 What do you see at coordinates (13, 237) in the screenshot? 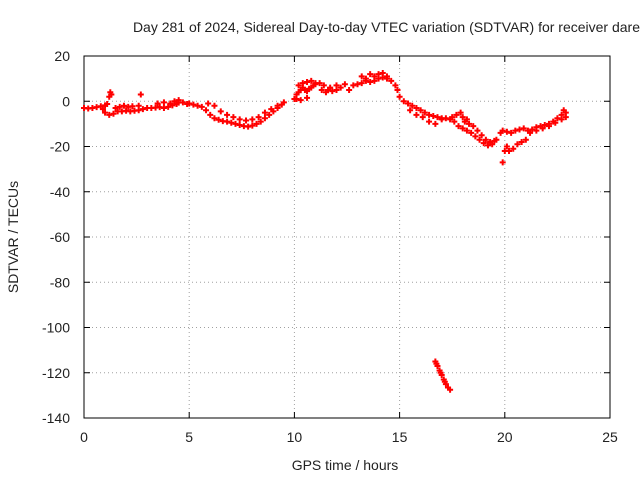
I see `y-axis-label: SDTVAR / TECUs` at bounding box center [13, 237].